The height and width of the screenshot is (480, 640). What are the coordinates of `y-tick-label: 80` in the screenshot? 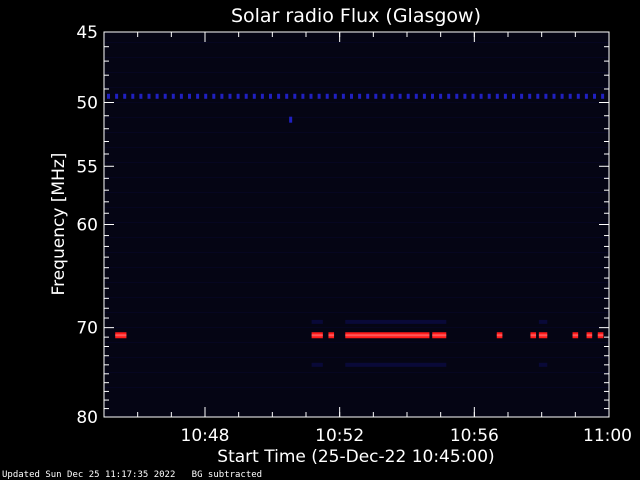 It's located at (87, 418).